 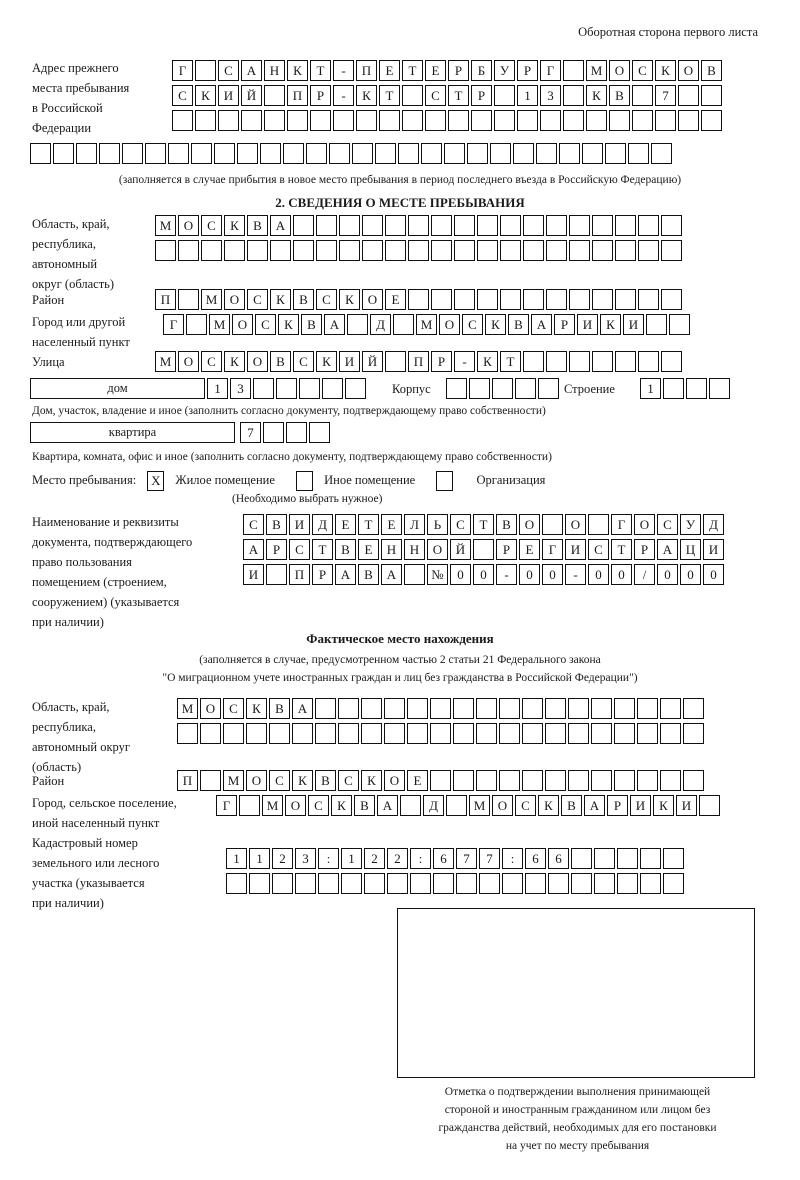 I want to click on confirmation-stamp-box, so click(x=576, y=993).